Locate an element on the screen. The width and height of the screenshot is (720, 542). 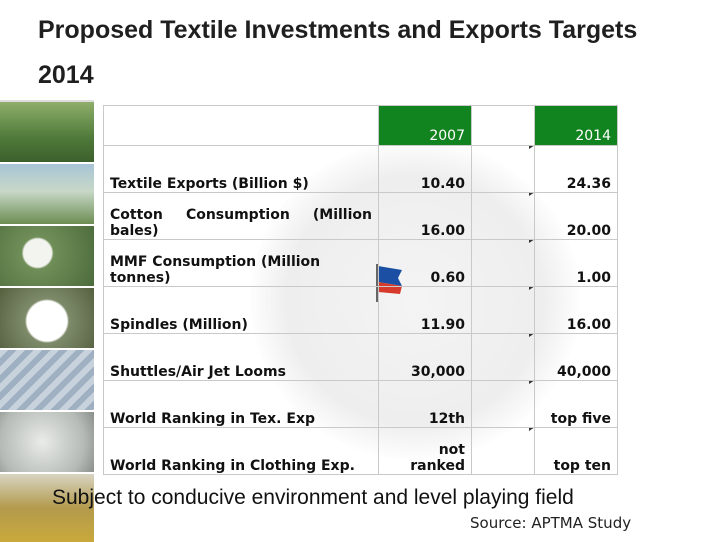
value-2014: 40,000 is located at coordinates (576, 357).